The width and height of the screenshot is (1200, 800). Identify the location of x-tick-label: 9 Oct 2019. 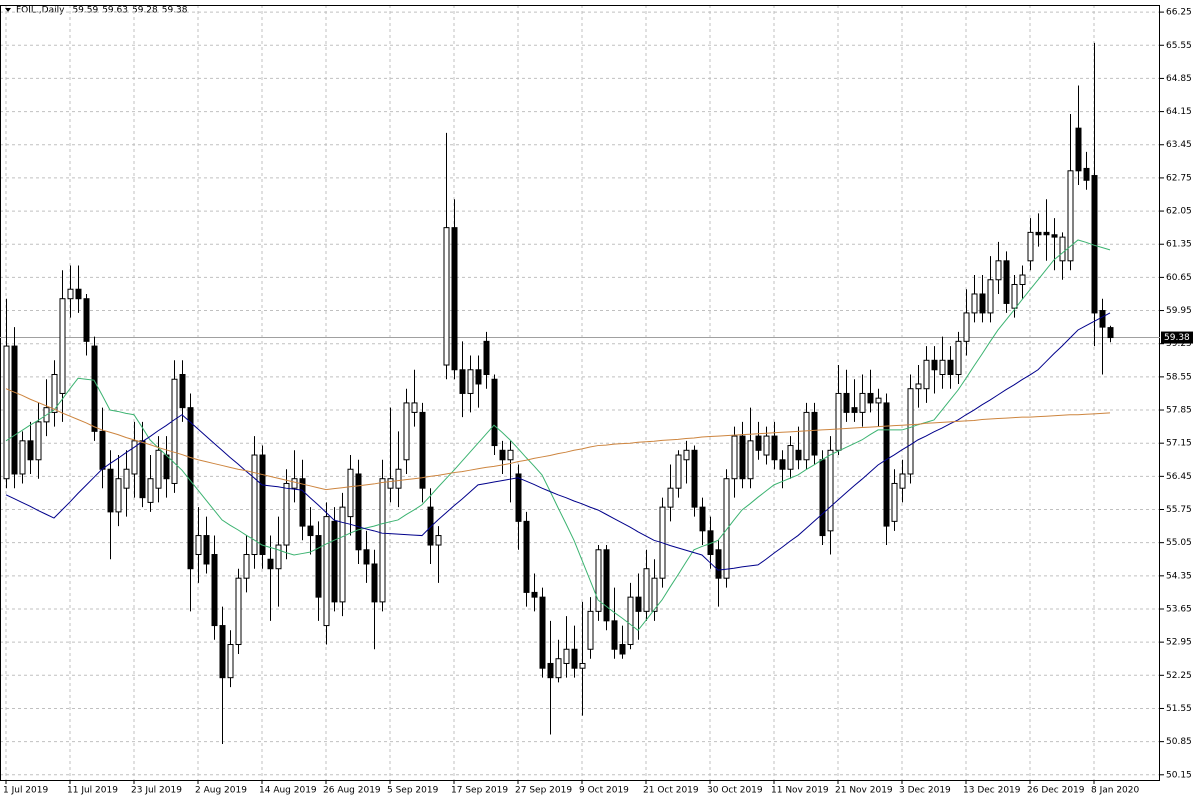
(604, 791).